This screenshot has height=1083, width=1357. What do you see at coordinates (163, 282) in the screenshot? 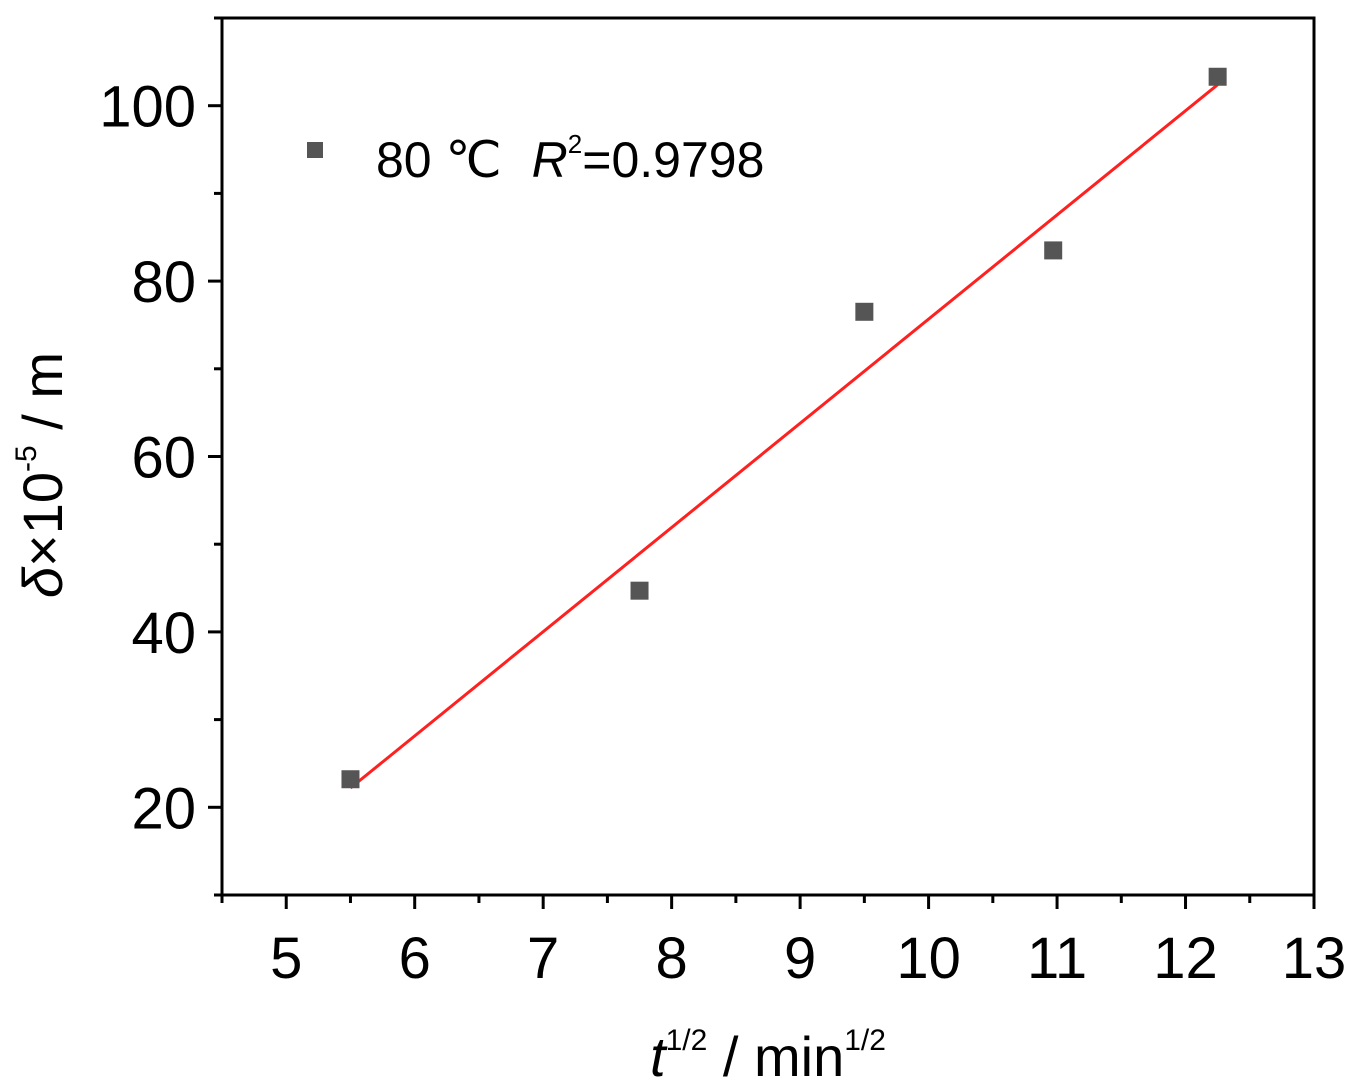
I see `y-tick-label: 80` at bounding box center [163, 282].